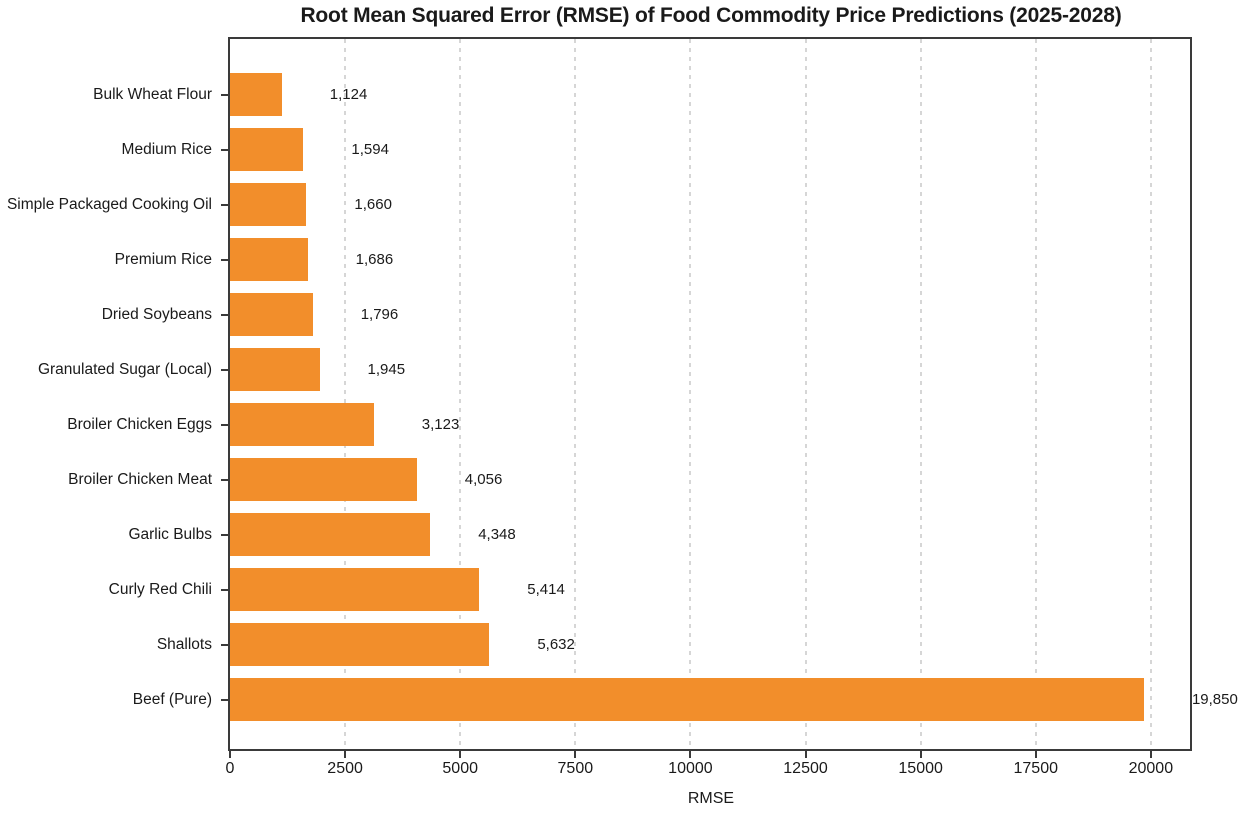 This screenshot has height=815, width=1244. I want to click on x-tick-label-20000: 20000, so click(1151, 768).